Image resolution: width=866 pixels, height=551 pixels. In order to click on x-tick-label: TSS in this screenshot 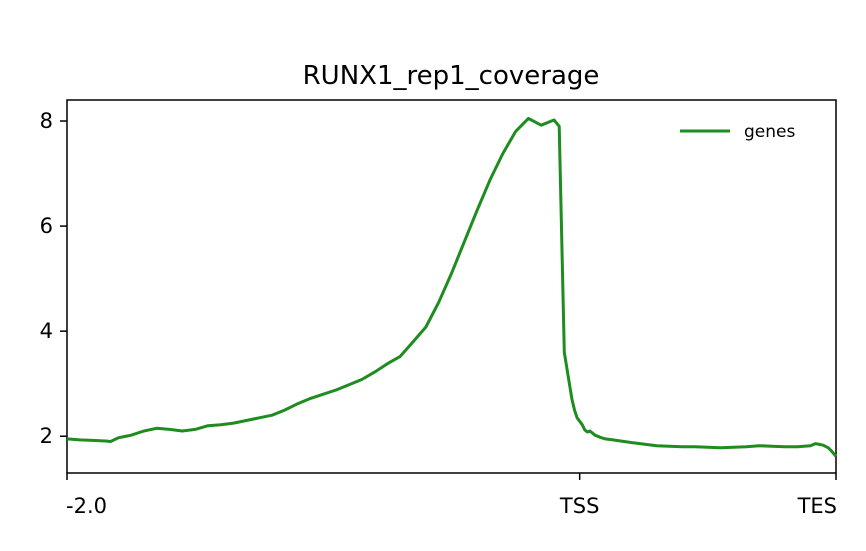, I will do `click(579, 506)`.